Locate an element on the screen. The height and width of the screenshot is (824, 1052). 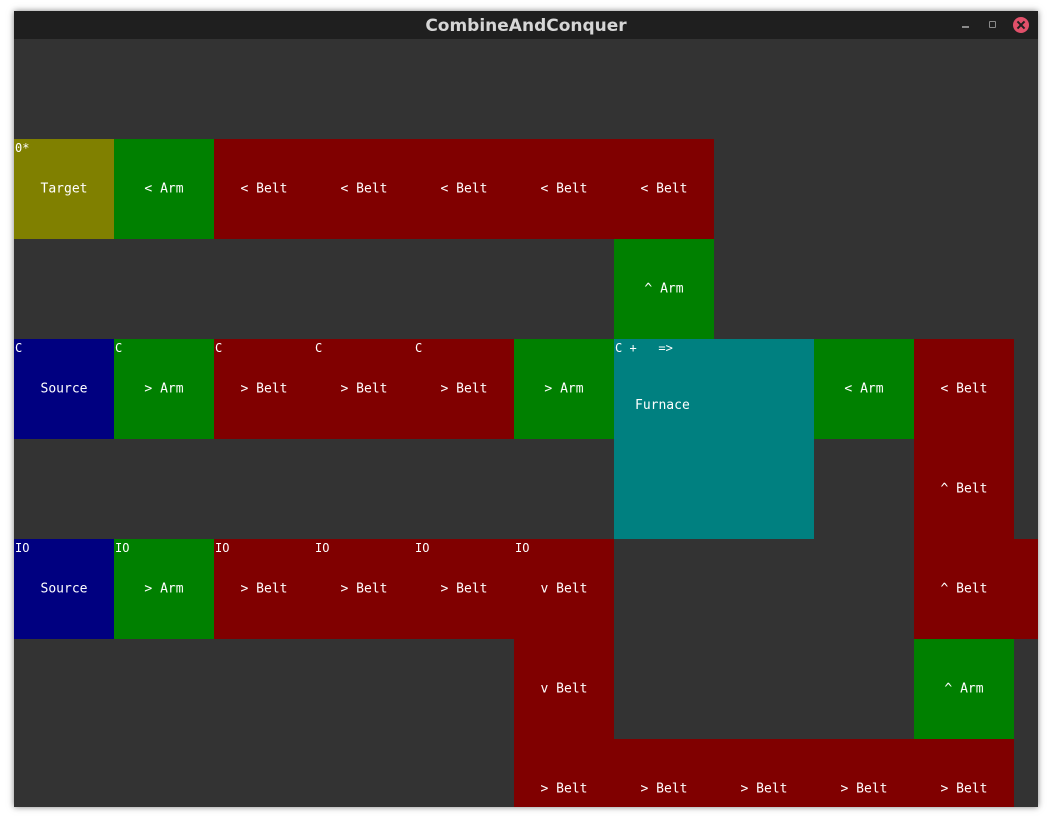
arm-tile: > Arm is located at coordinates (564, 389).